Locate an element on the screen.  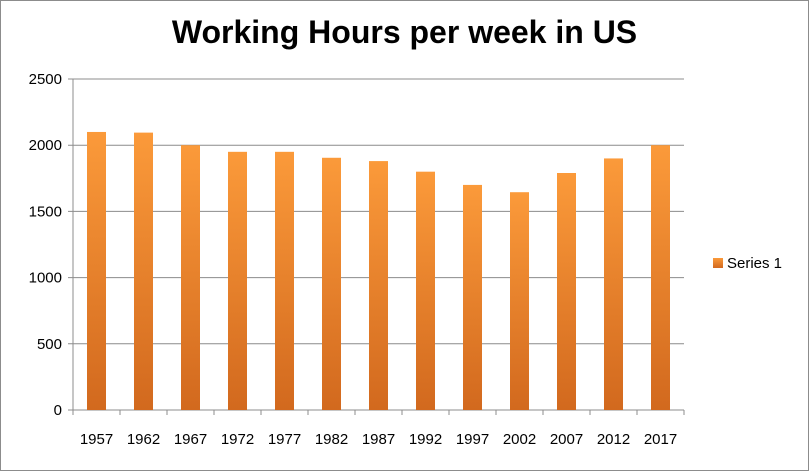
x-tick-label: 2002 is located at coordinates (519, 439).